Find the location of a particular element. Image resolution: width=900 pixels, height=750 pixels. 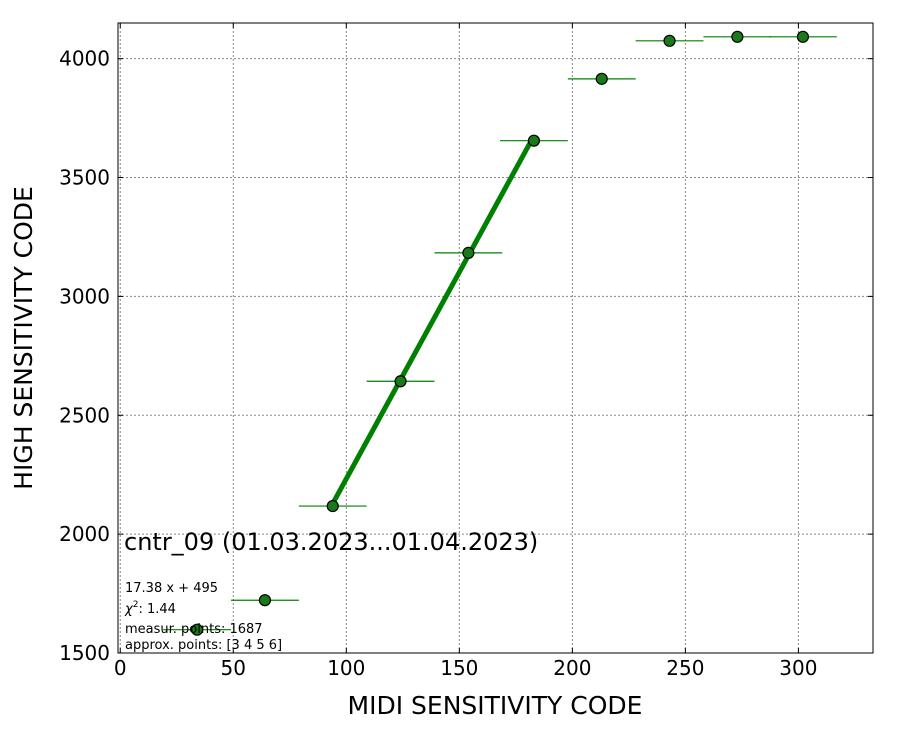

x-tick-label: 250 is located at coordinates (685, 668).